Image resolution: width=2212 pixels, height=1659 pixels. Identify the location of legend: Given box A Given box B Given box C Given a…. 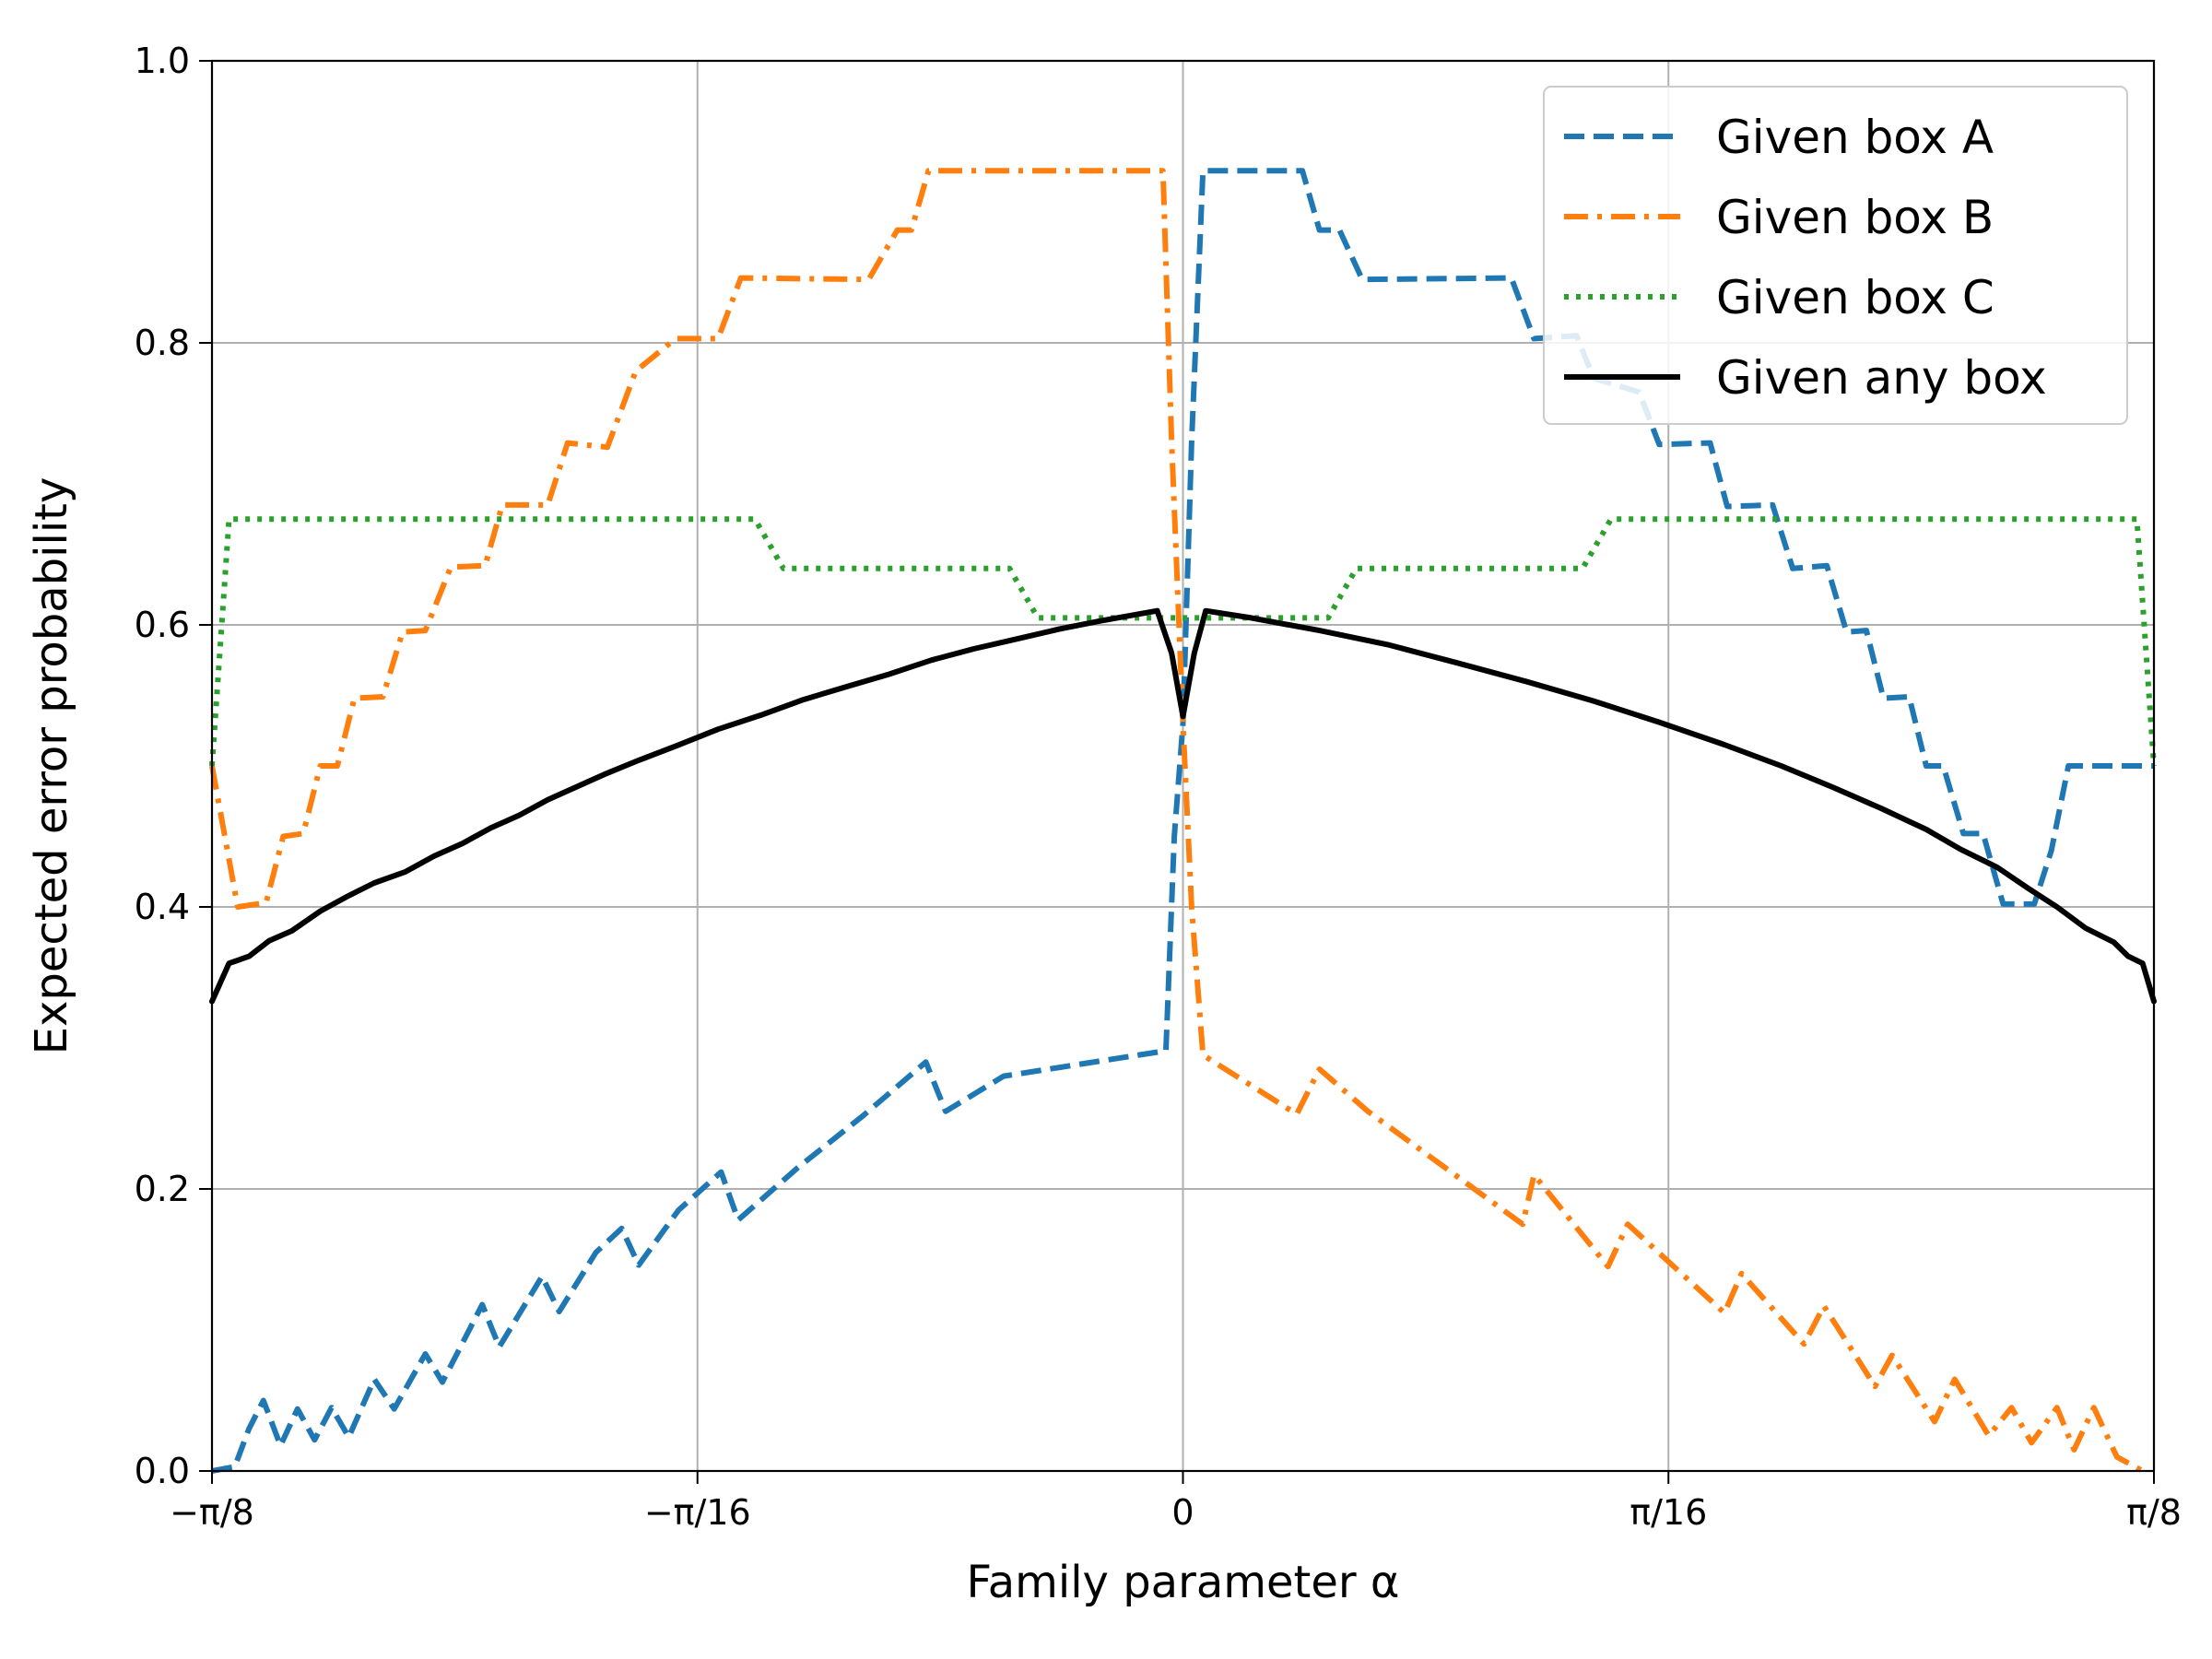
(1835, 255).